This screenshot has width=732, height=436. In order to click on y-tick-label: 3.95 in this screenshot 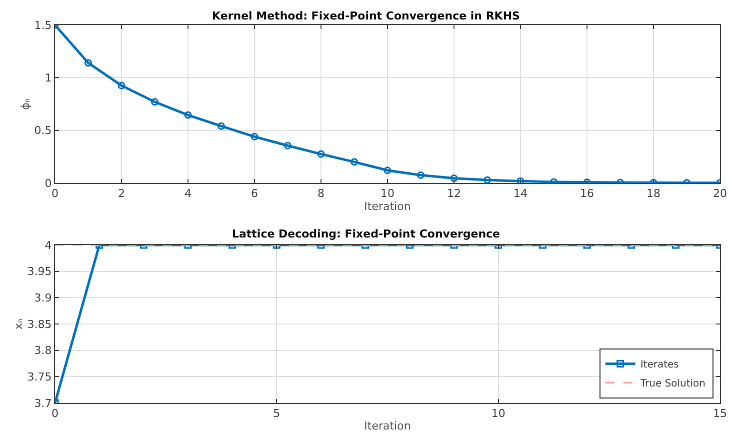, I will do `click(39, 271)`.